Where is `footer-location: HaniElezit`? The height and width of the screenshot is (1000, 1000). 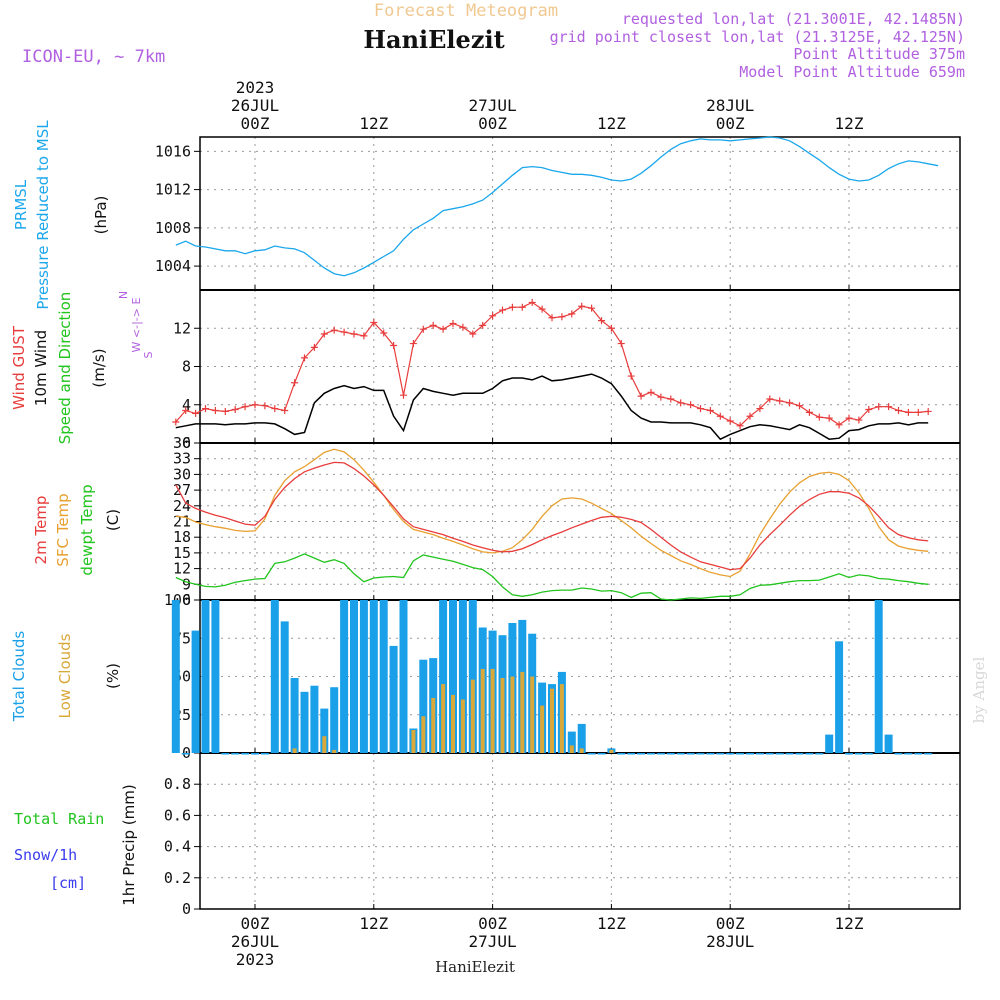 footer-location: HaniElezit is located at coordinates (475, 967).